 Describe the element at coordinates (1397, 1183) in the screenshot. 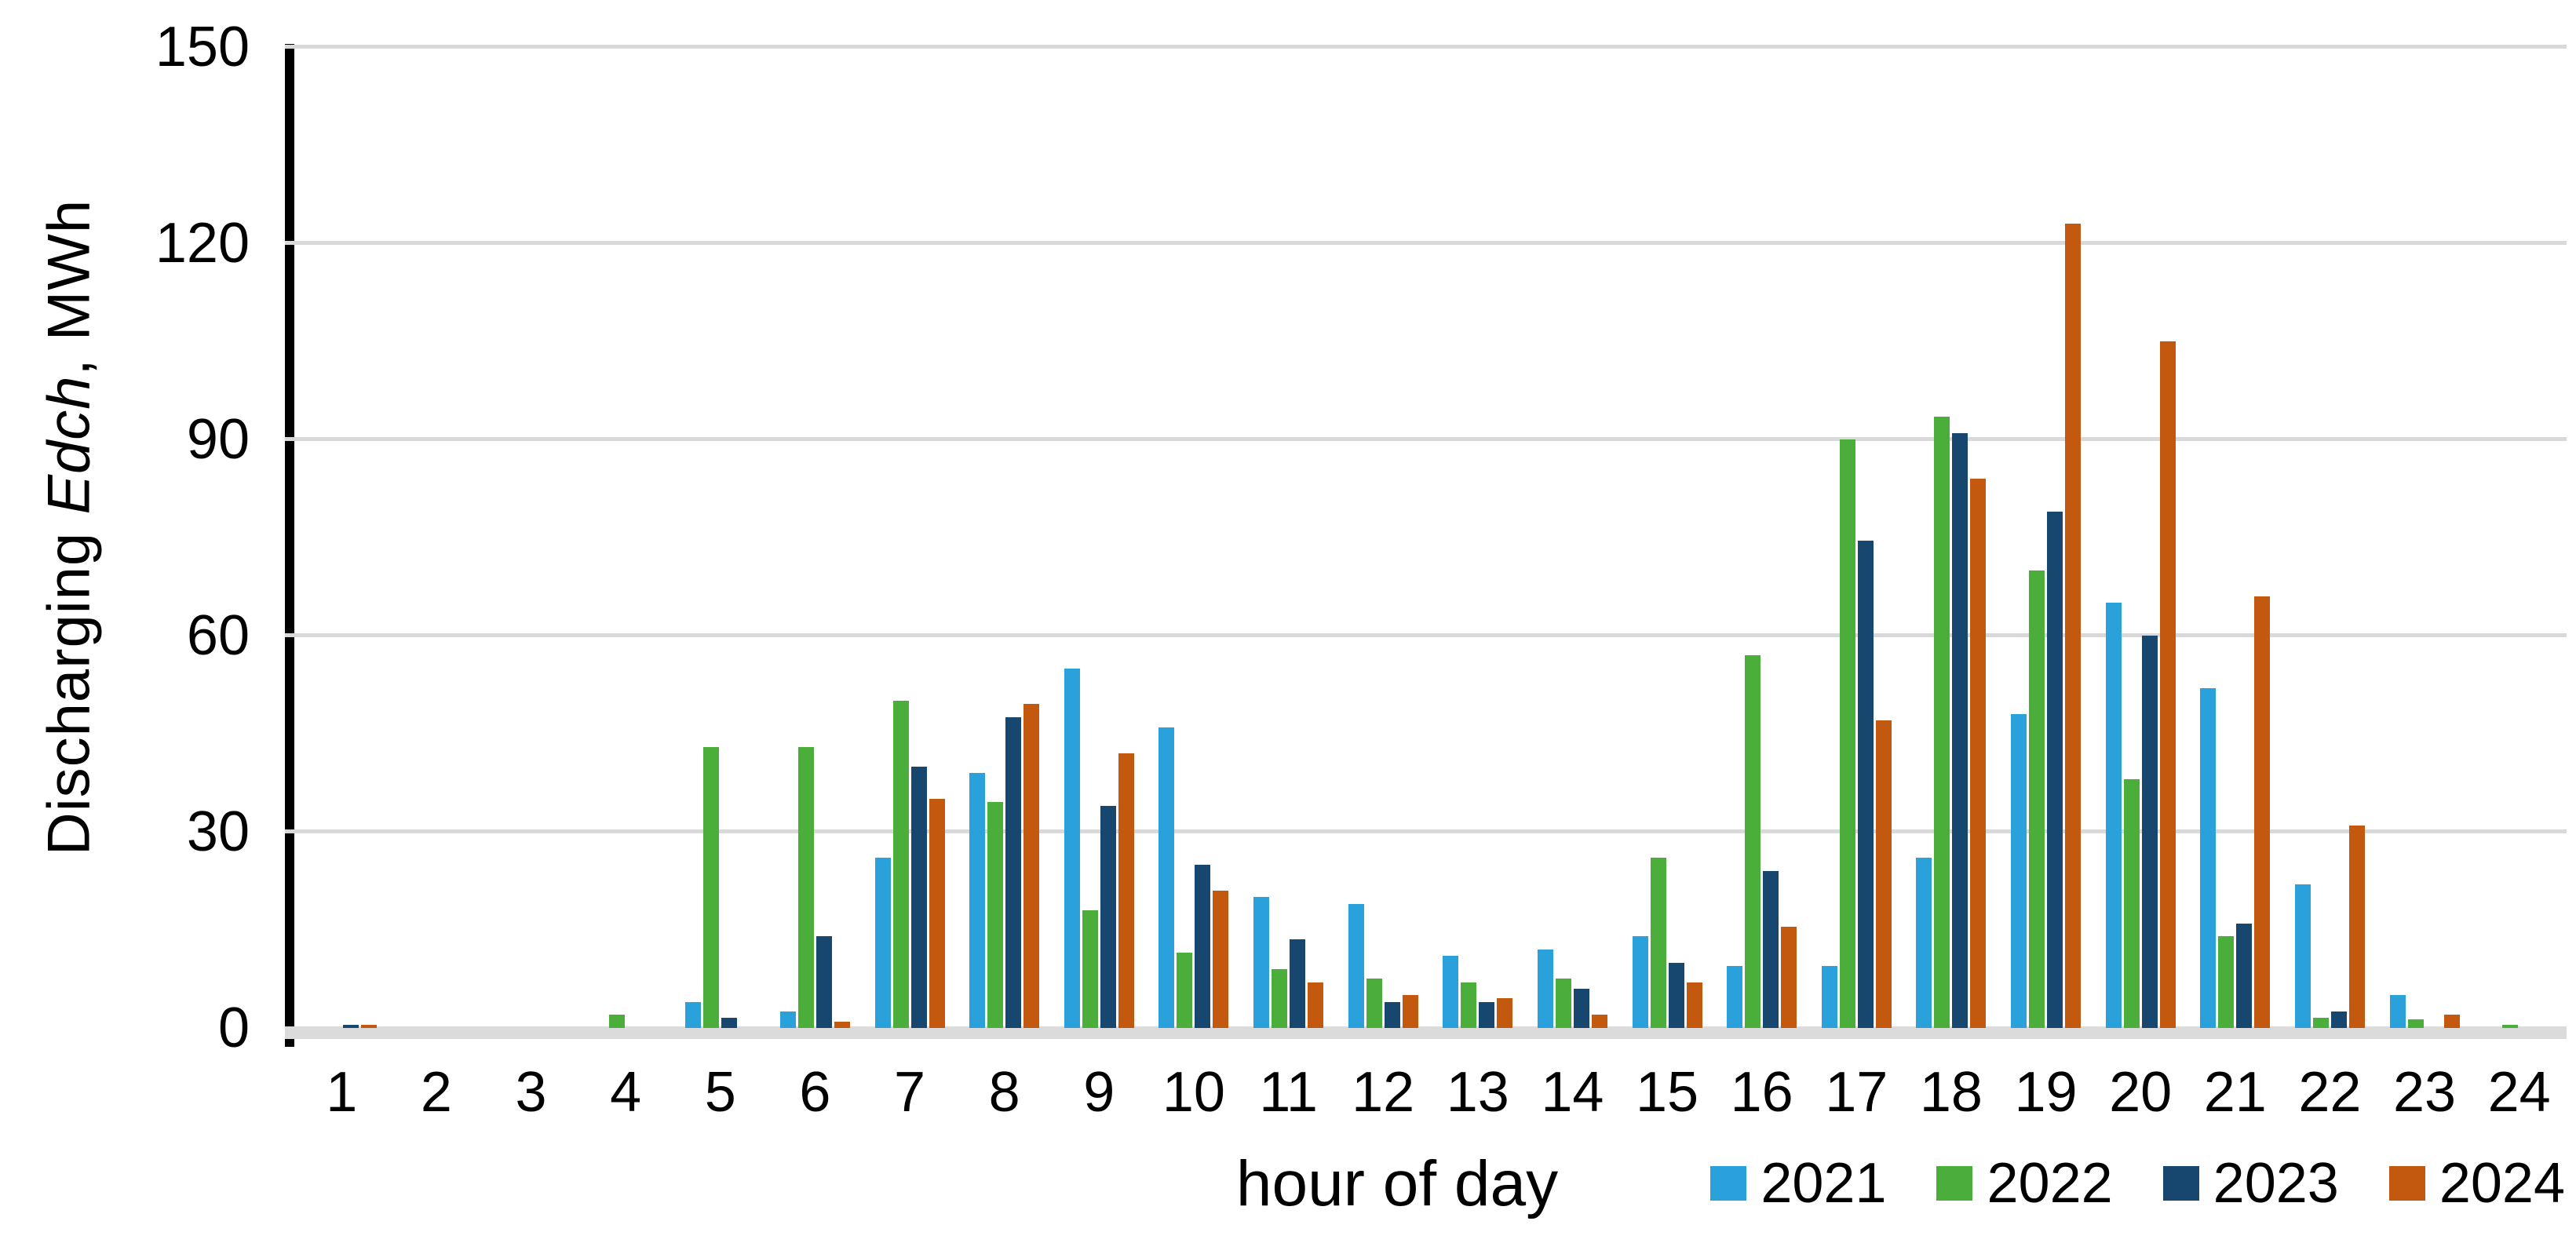

I see `x-axis-title: hour of day` at that location.